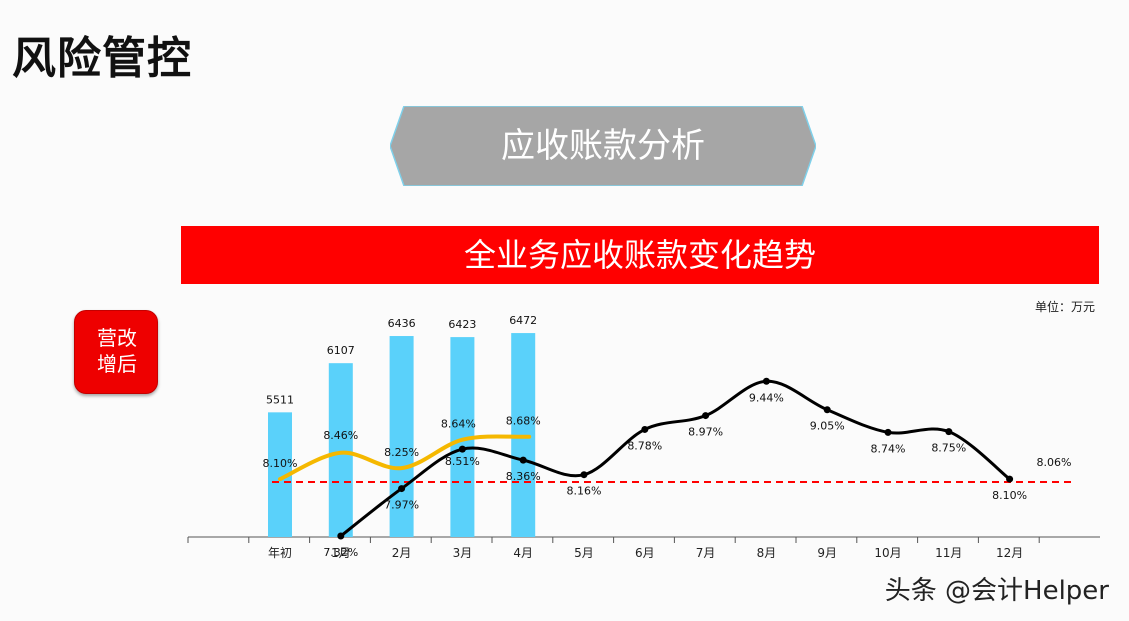 This screenshot has width=1129, height=621. Describe the element at coordinates (948, 553) in the screenshot. I see `x-tick-label: 11月` at that location.